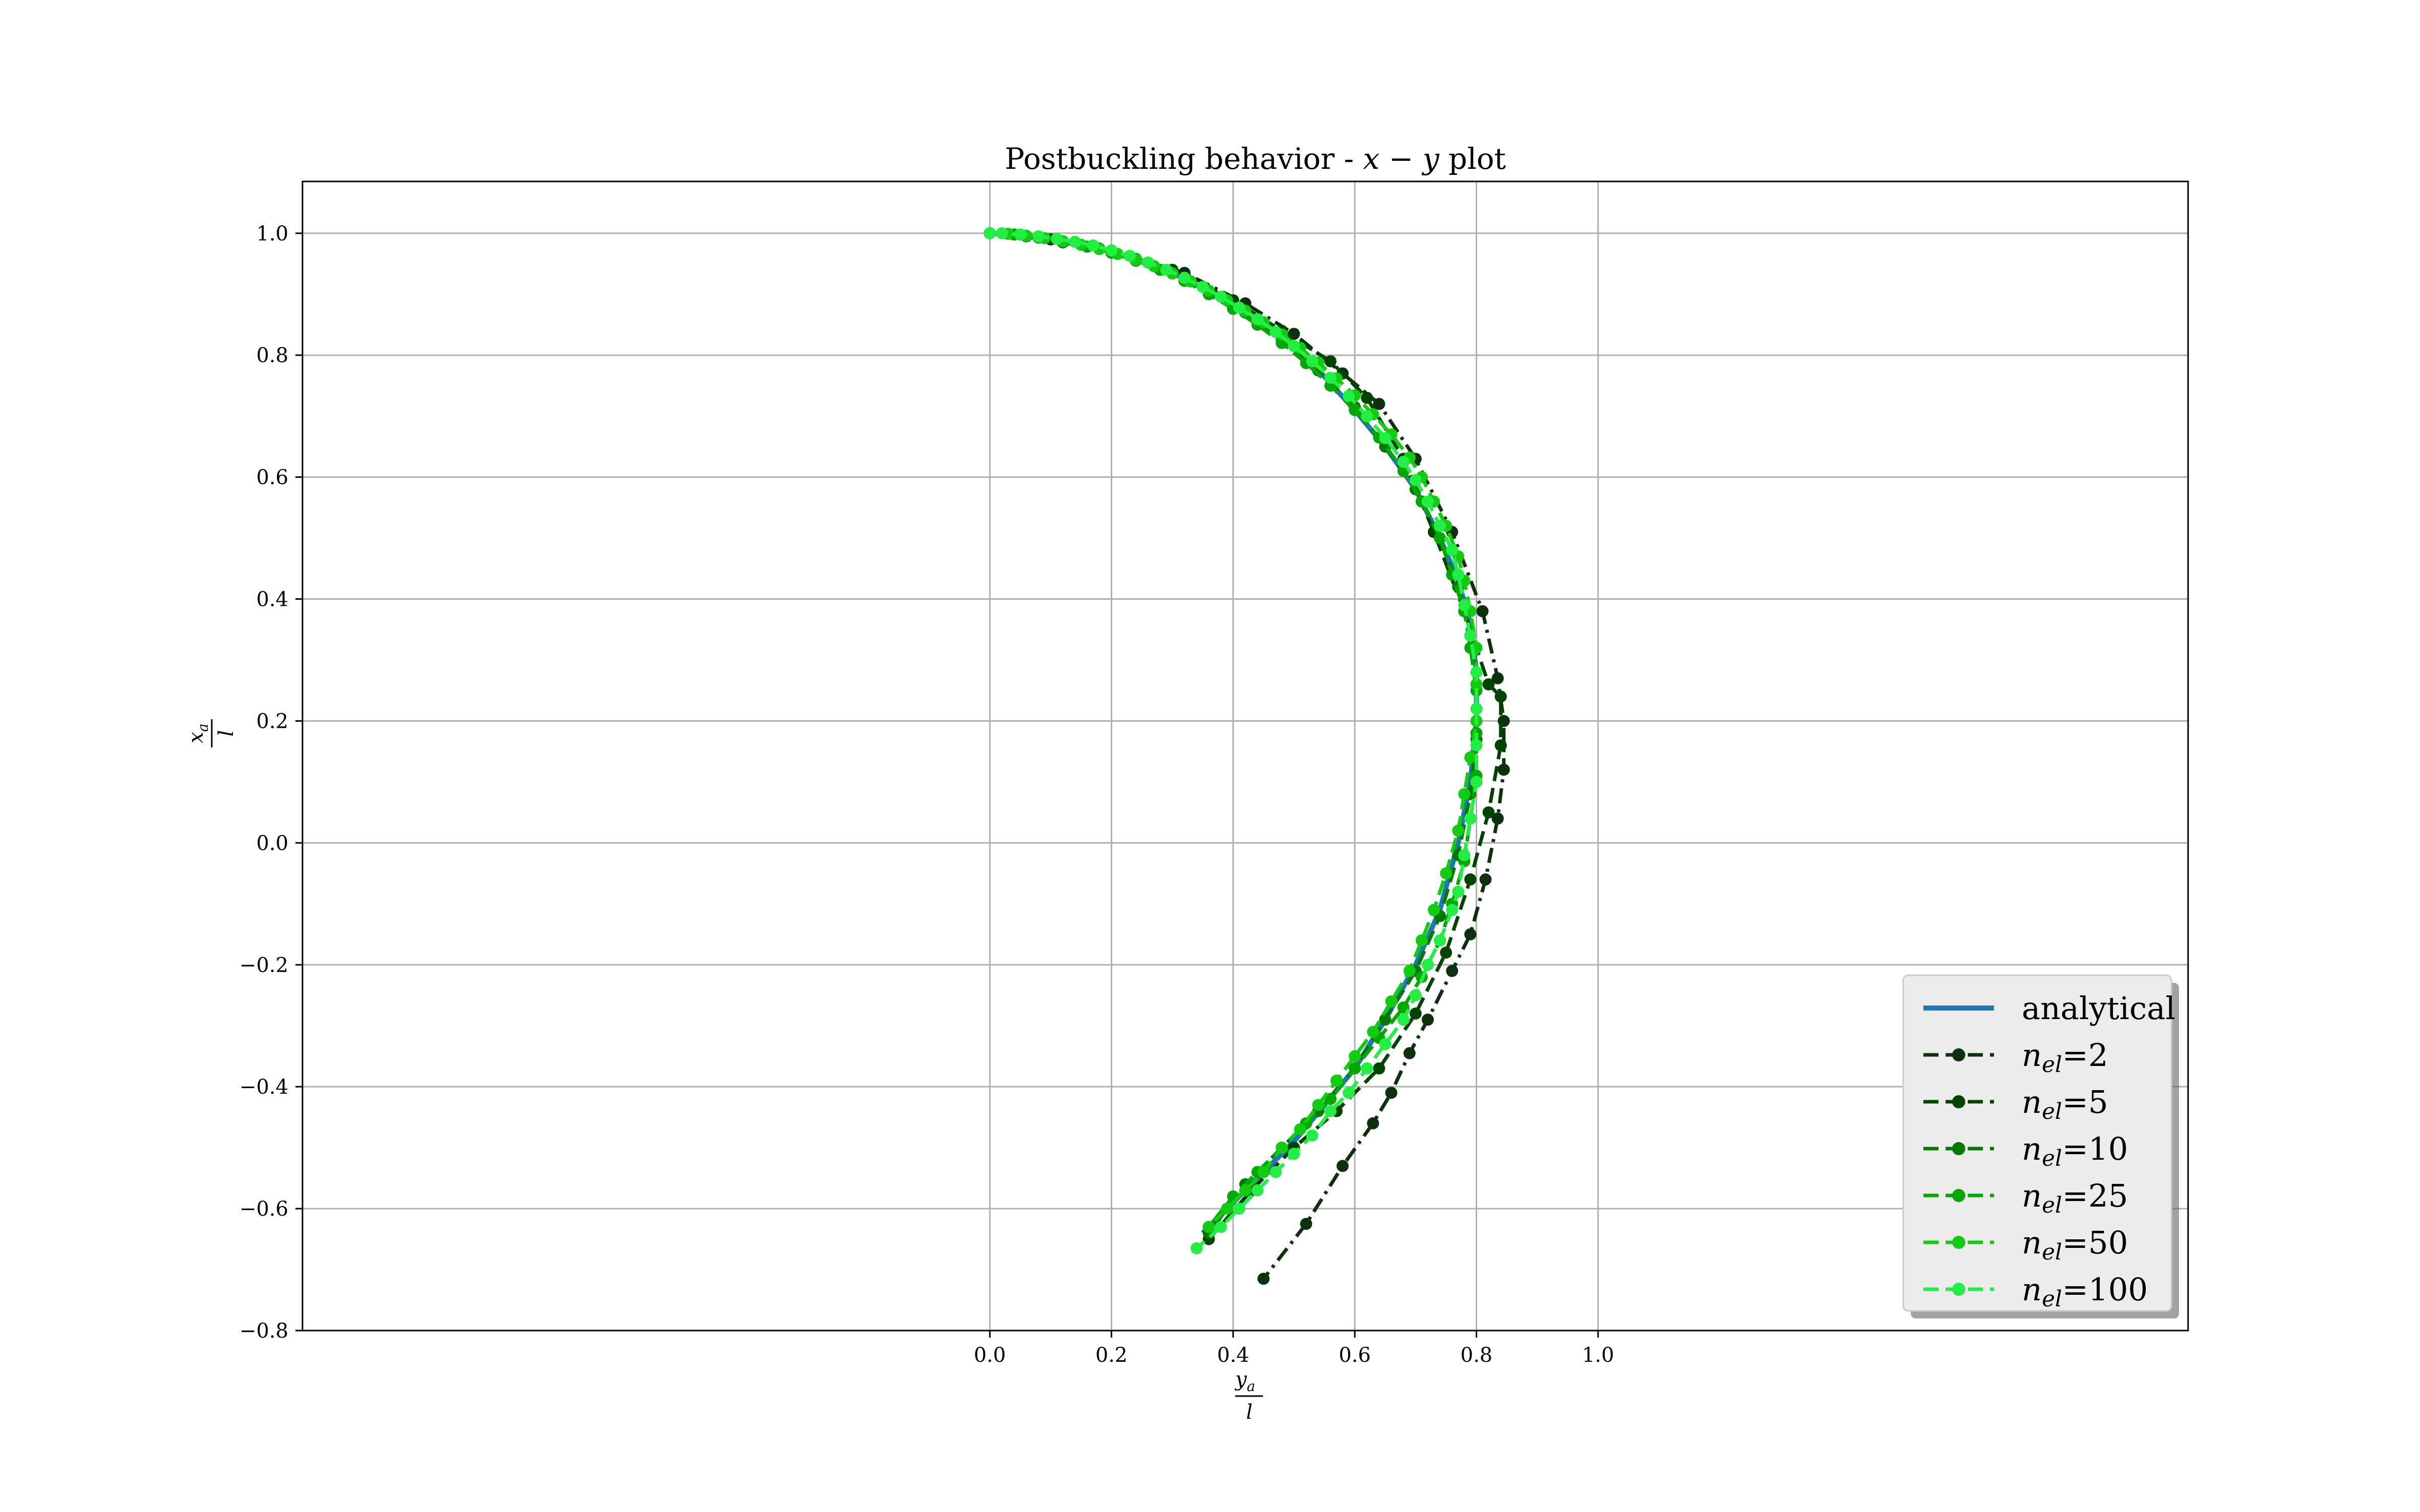 Image resolution: width=2420 pixels, height=1512 pixels. Describe the element at coordinates (263, 1209) in the screenshot. I see `y-tick-label: −0.6` at that location.